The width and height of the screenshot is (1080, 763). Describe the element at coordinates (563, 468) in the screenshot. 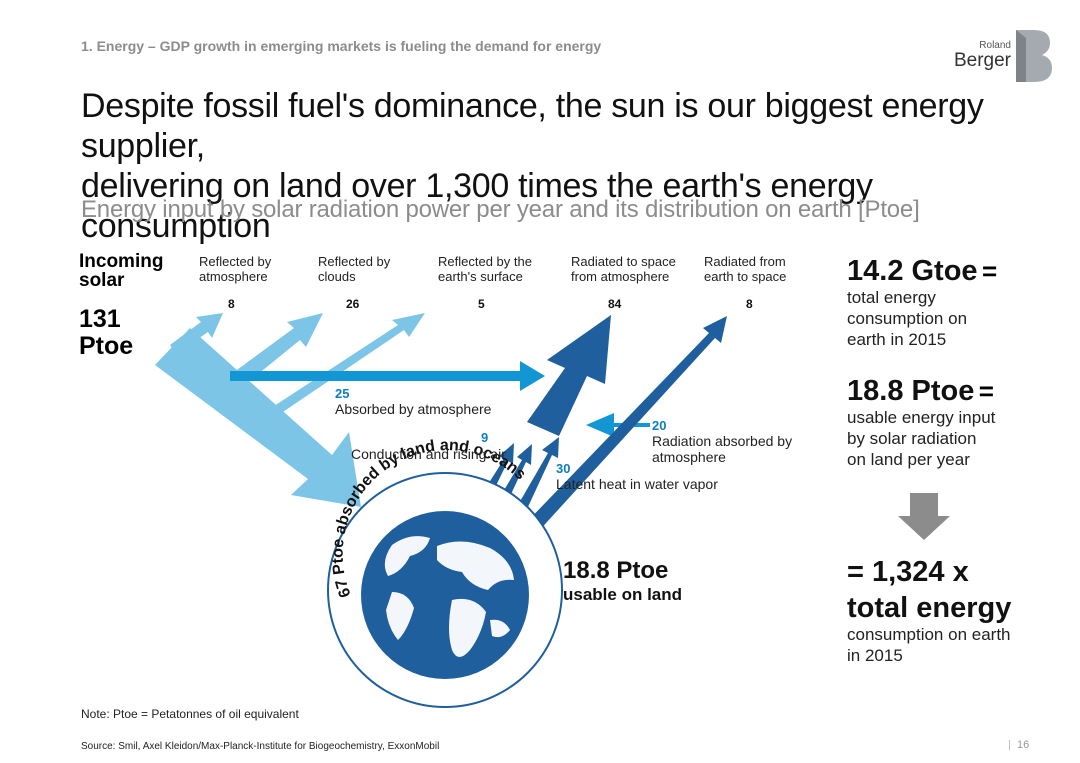

I see `value-latent-heat: 30` at that location.